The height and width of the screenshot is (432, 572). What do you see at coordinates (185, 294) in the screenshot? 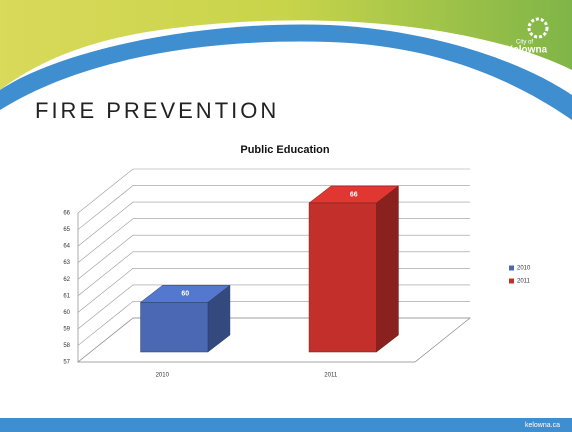
I see `data-label: 60` at bounding box center [185, 294].